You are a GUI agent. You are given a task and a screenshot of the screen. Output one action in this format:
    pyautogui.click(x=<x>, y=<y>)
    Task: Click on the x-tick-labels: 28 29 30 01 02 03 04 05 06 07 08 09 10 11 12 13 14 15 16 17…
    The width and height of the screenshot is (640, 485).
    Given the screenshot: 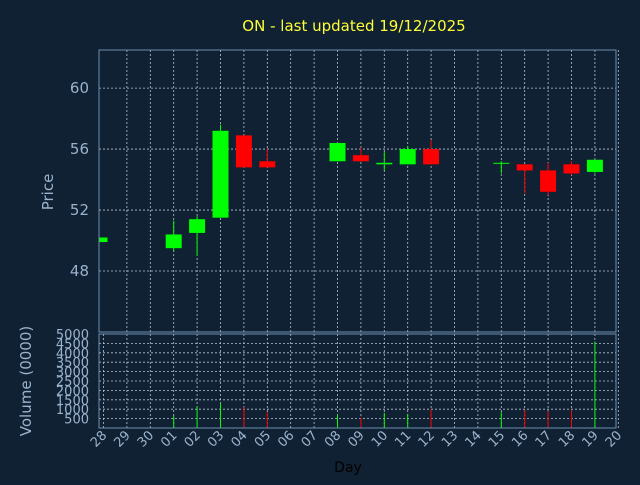 What is the action you would take?
    pyautogui.click(x=356, y=439)
    